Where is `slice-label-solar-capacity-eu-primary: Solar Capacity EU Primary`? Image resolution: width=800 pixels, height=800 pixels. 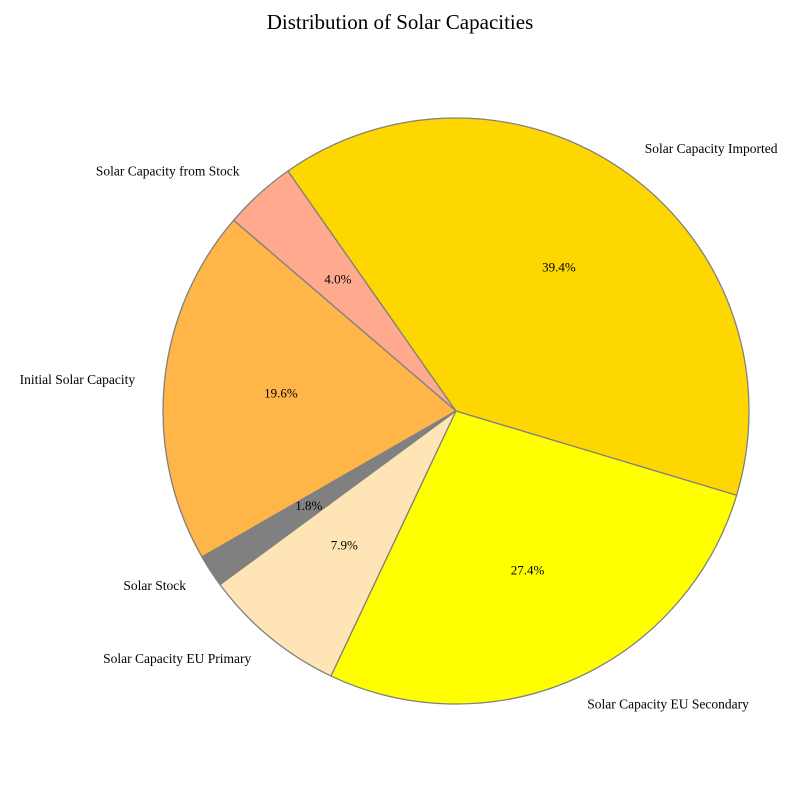 slice-label-solar-capacity-eu-primary: Solar Capacity EU Primary is located at coordinates (177, 658).